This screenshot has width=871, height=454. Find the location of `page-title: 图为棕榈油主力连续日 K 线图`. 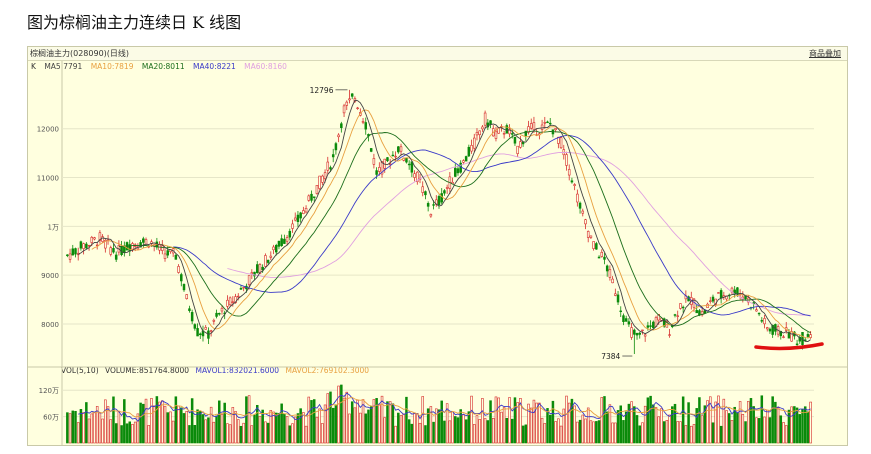

page-title: 图为棕榈油主力连续日 K 线图 is located at coordinates (134, 22).